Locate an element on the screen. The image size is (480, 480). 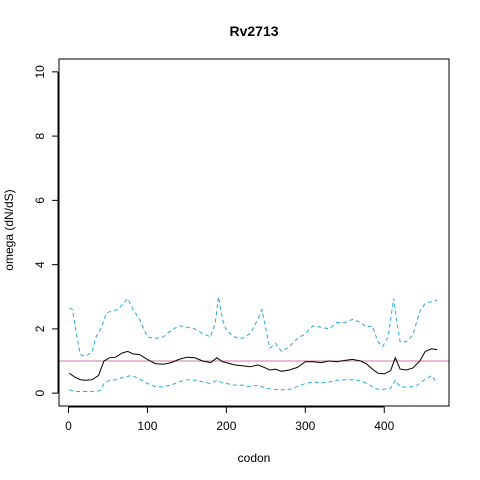
y-tick-label: 6 is located at coordinates (40, 200).